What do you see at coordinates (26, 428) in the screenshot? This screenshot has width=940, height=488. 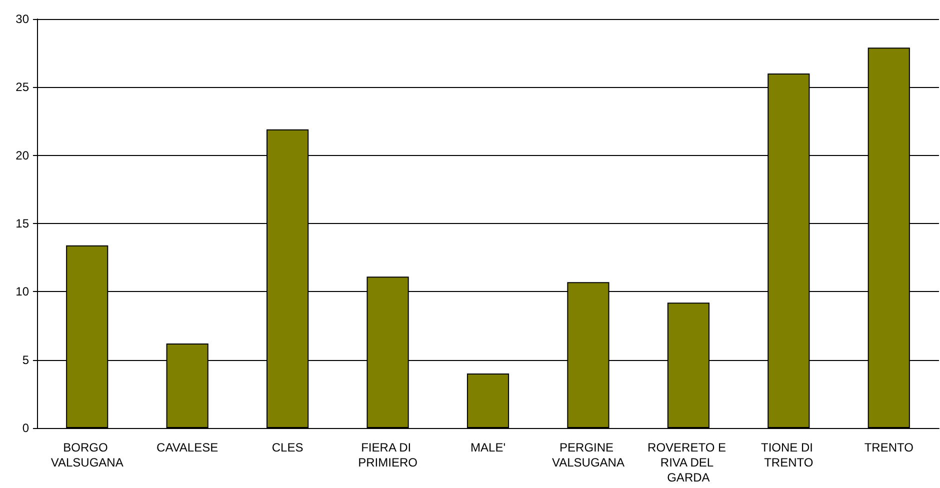 I see `y-tick-label: 0` at bounding box center [26, 428].